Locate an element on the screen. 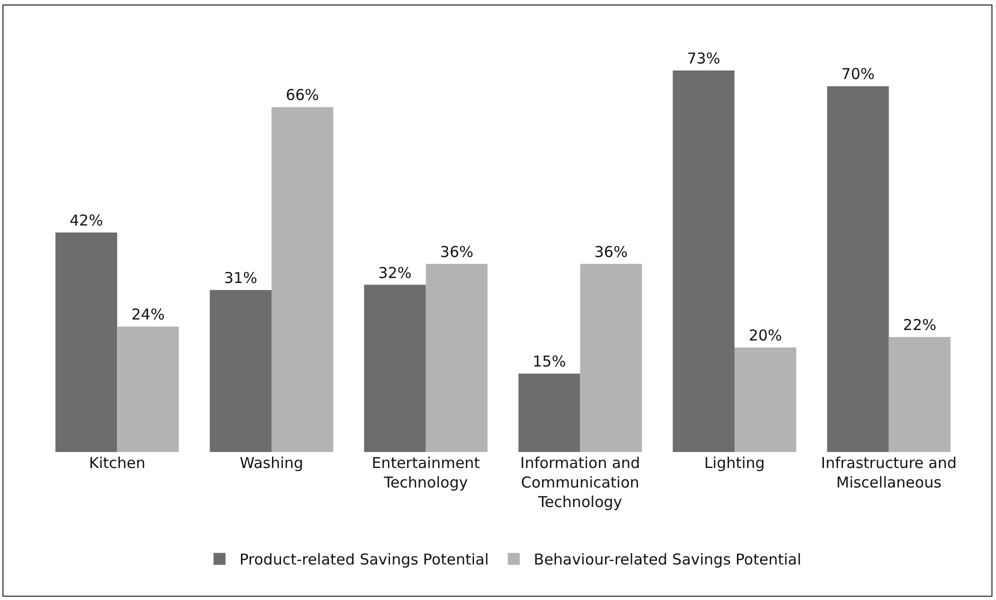 This screenshot has width=996, height=600. x-tick-label: Lighting is located at coordinates (734, 463).